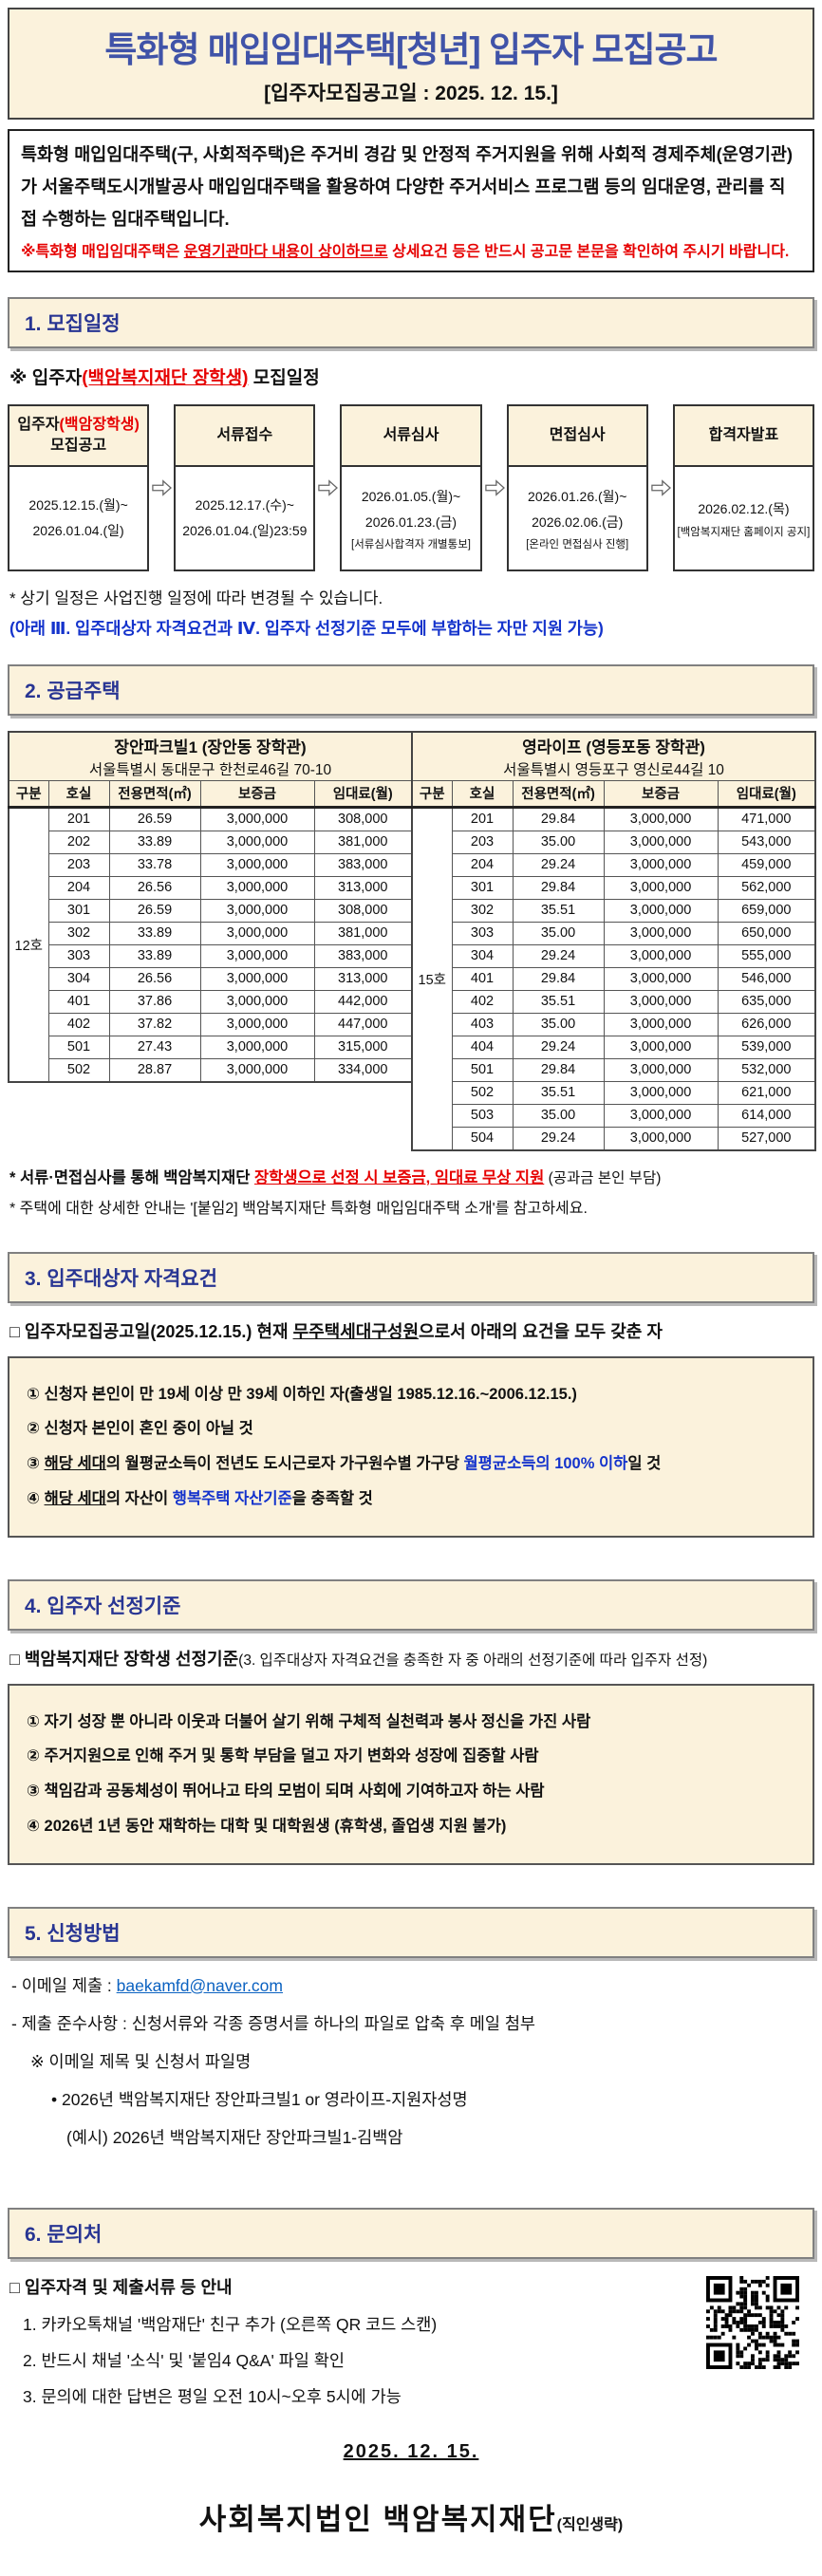 The width and height of the screenshot is (822, 2576). What do you see at coordinates (614, 1024) in the screenshot?
I see `table-row: 403 35.00 3,000,000 626,000` at bounding box center [614, 1024].